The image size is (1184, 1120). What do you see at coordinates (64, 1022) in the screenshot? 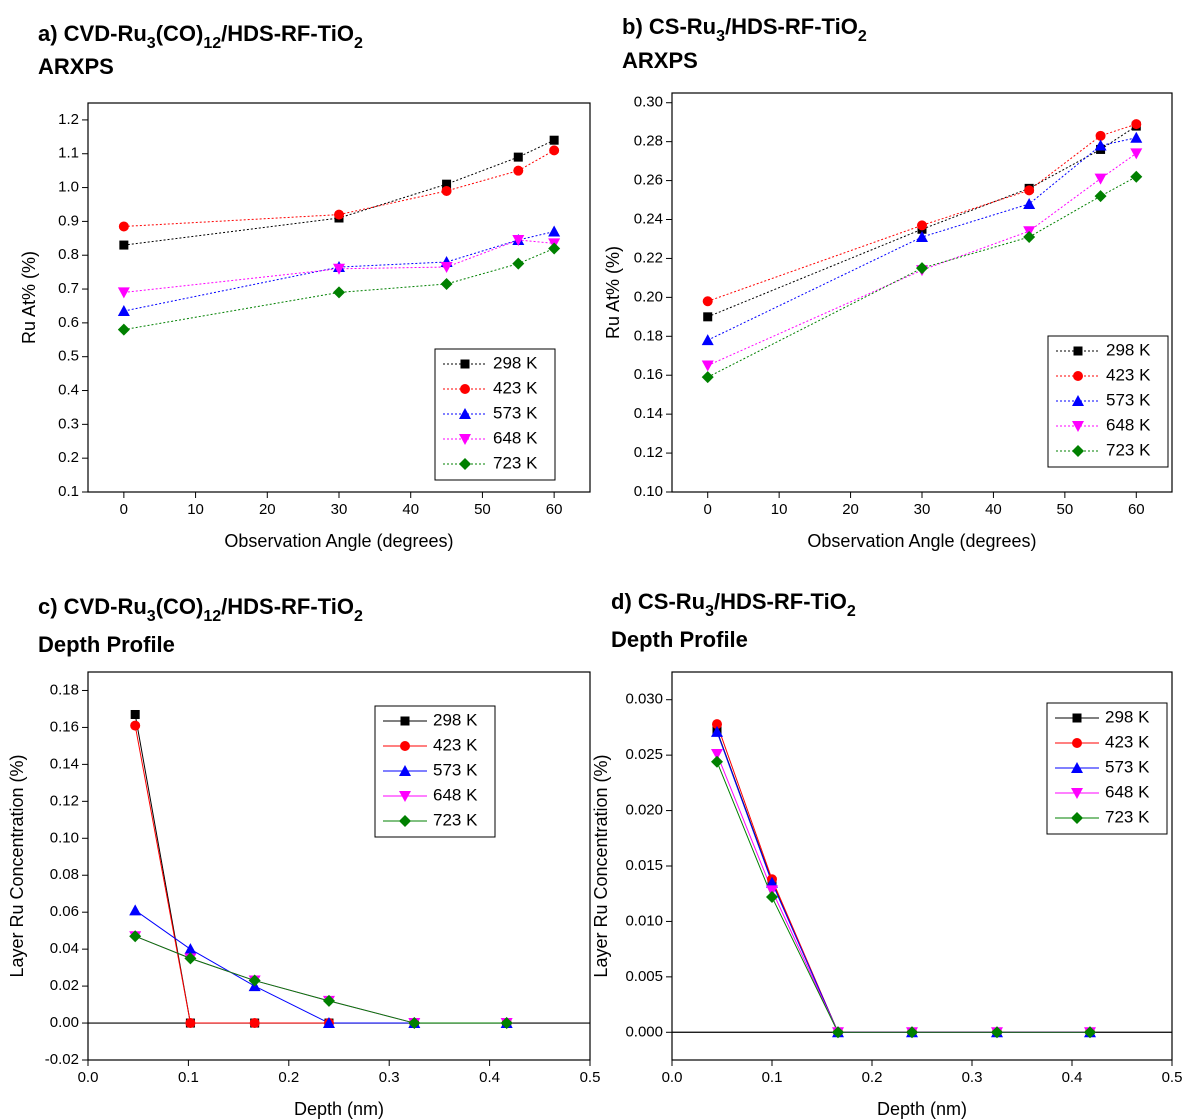
I see `y-tick-label: 0.00` at bounding box center [64, 1022].